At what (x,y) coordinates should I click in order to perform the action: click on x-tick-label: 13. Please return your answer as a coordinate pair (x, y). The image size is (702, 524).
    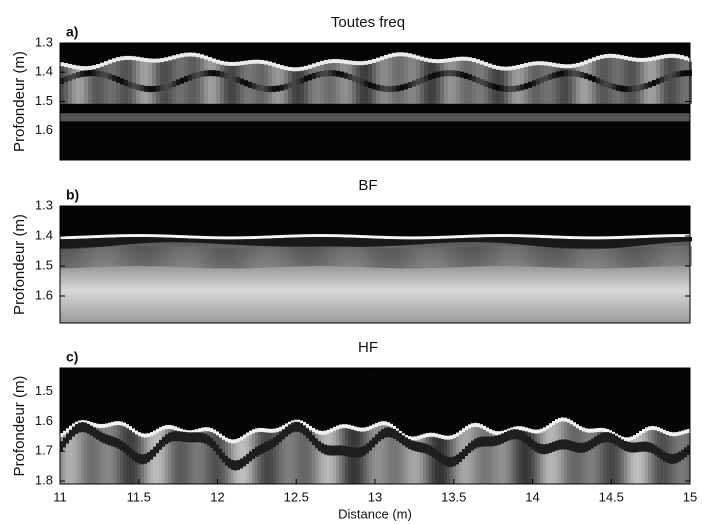
    Looking at the image, I should click on (375, 496).